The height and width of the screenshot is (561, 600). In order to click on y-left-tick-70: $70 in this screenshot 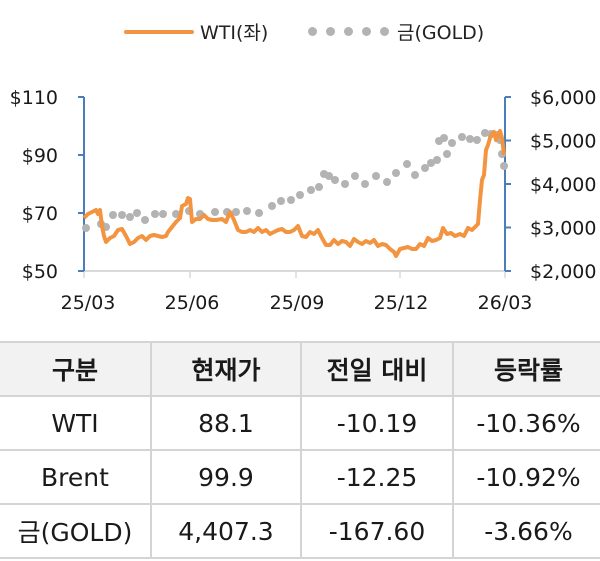, I will do `click(40, 214)`.